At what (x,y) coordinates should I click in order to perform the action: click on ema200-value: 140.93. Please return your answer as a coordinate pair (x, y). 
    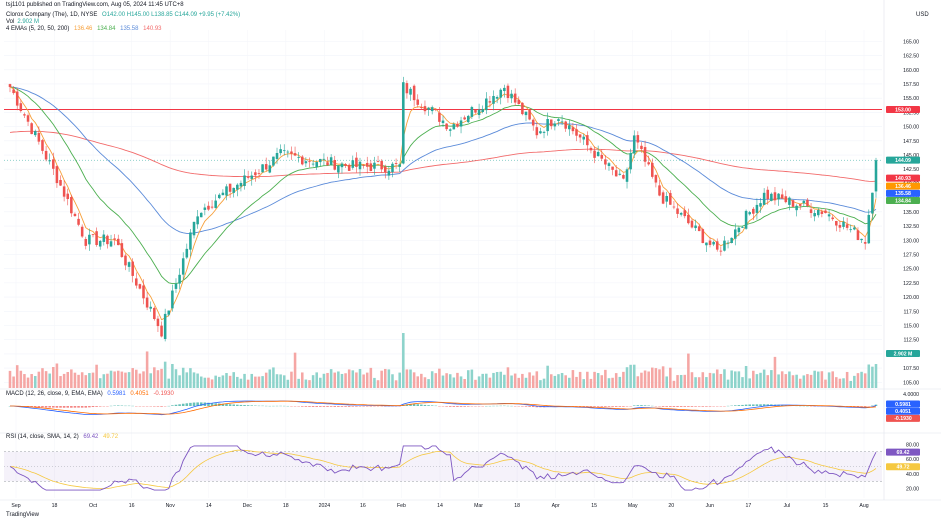
    Looking at the image, I should click on (152, 29).